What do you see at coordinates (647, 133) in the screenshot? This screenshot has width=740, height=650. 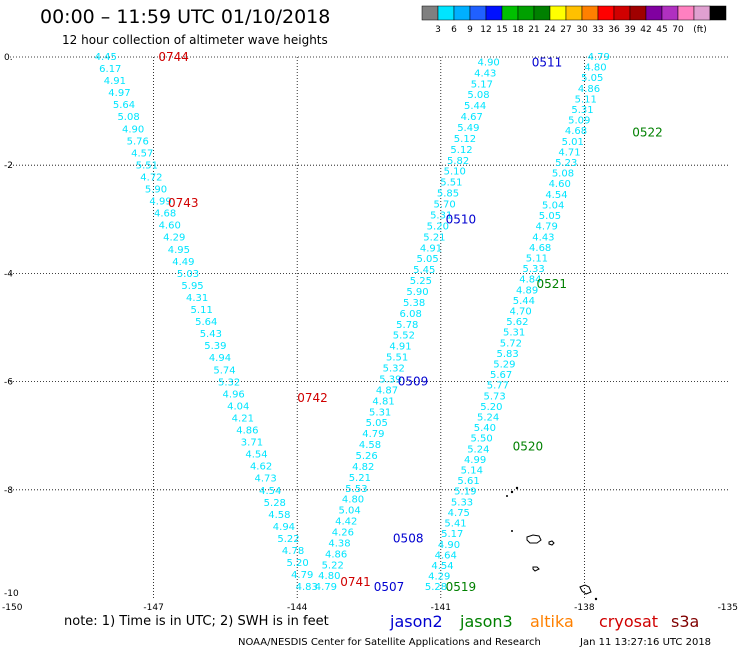 I see `pass-time-label: 0522` at bounding box center [647, 133].